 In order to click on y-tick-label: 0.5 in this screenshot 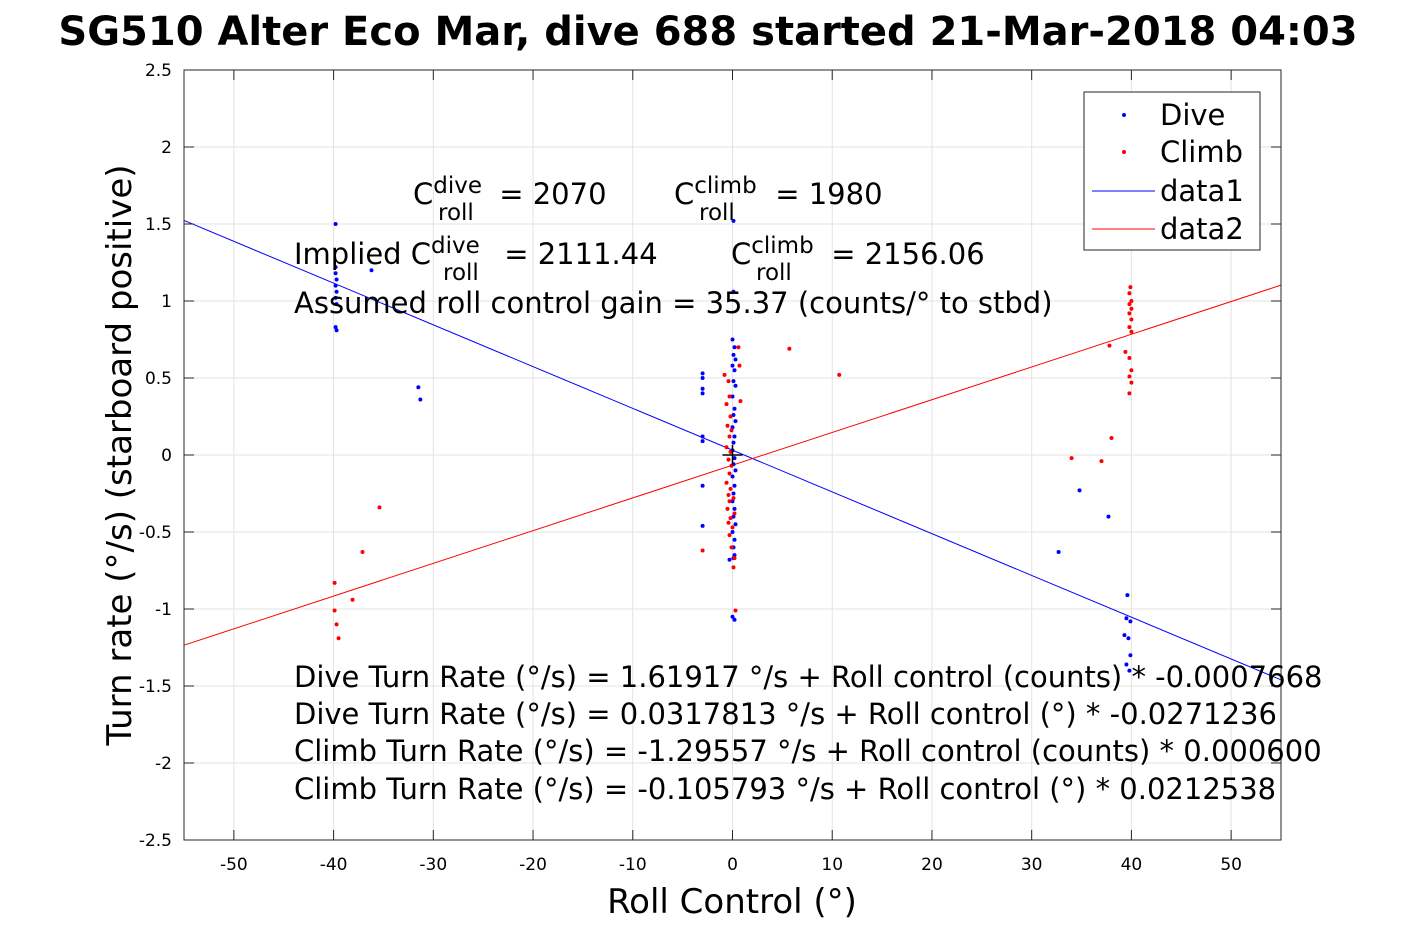, I will do `click(158, 379)`.